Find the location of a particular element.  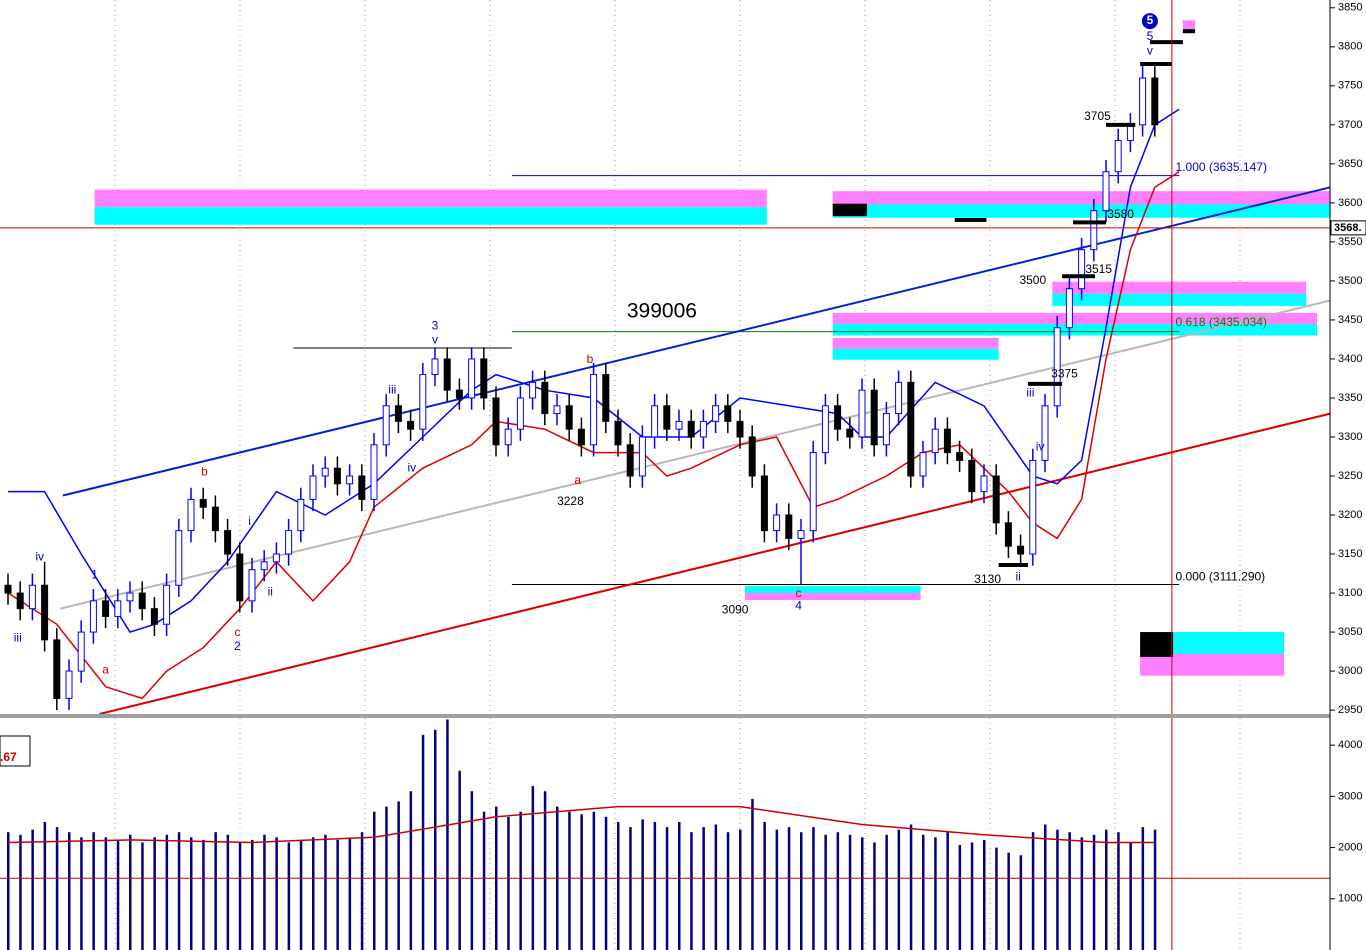

annotation: 399006 is located at coordinates (662, 311).